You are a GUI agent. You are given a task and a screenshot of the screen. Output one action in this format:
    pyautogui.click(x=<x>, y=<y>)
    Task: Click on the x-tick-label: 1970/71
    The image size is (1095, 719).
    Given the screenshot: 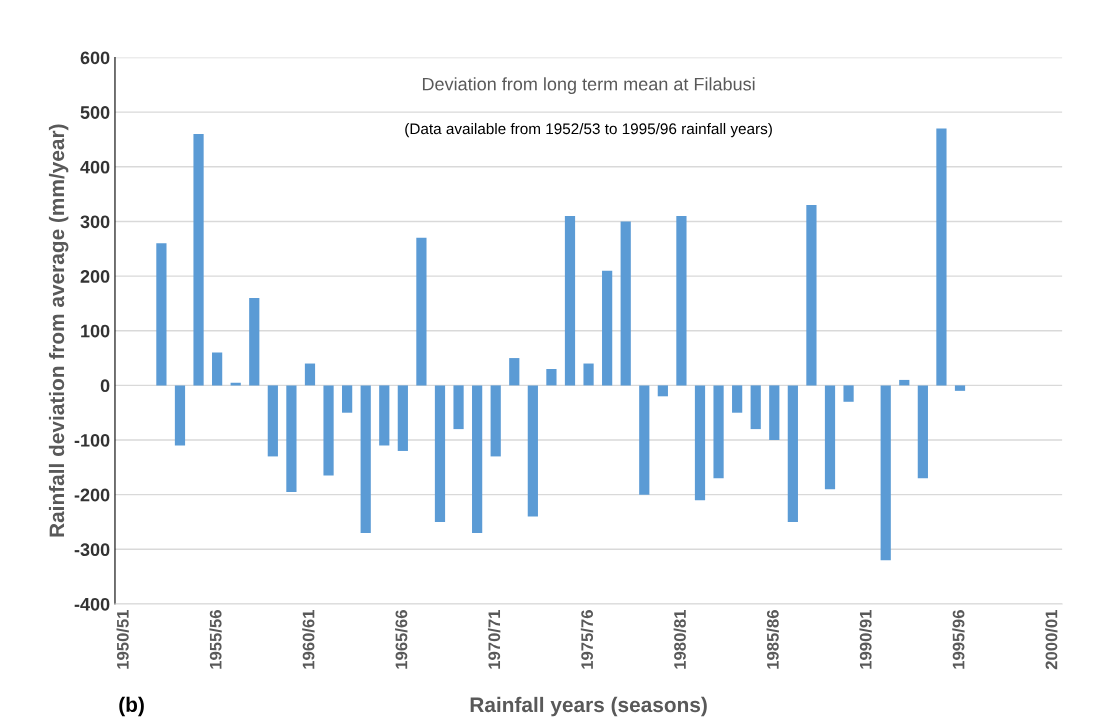 What is the action you would take?
    pyautogui.click(x=494, y=639)
    